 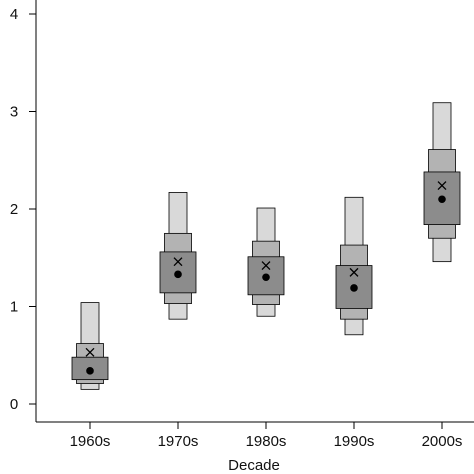 I want to click on x-tick-label: 1960s, so click(x=90, y=441).